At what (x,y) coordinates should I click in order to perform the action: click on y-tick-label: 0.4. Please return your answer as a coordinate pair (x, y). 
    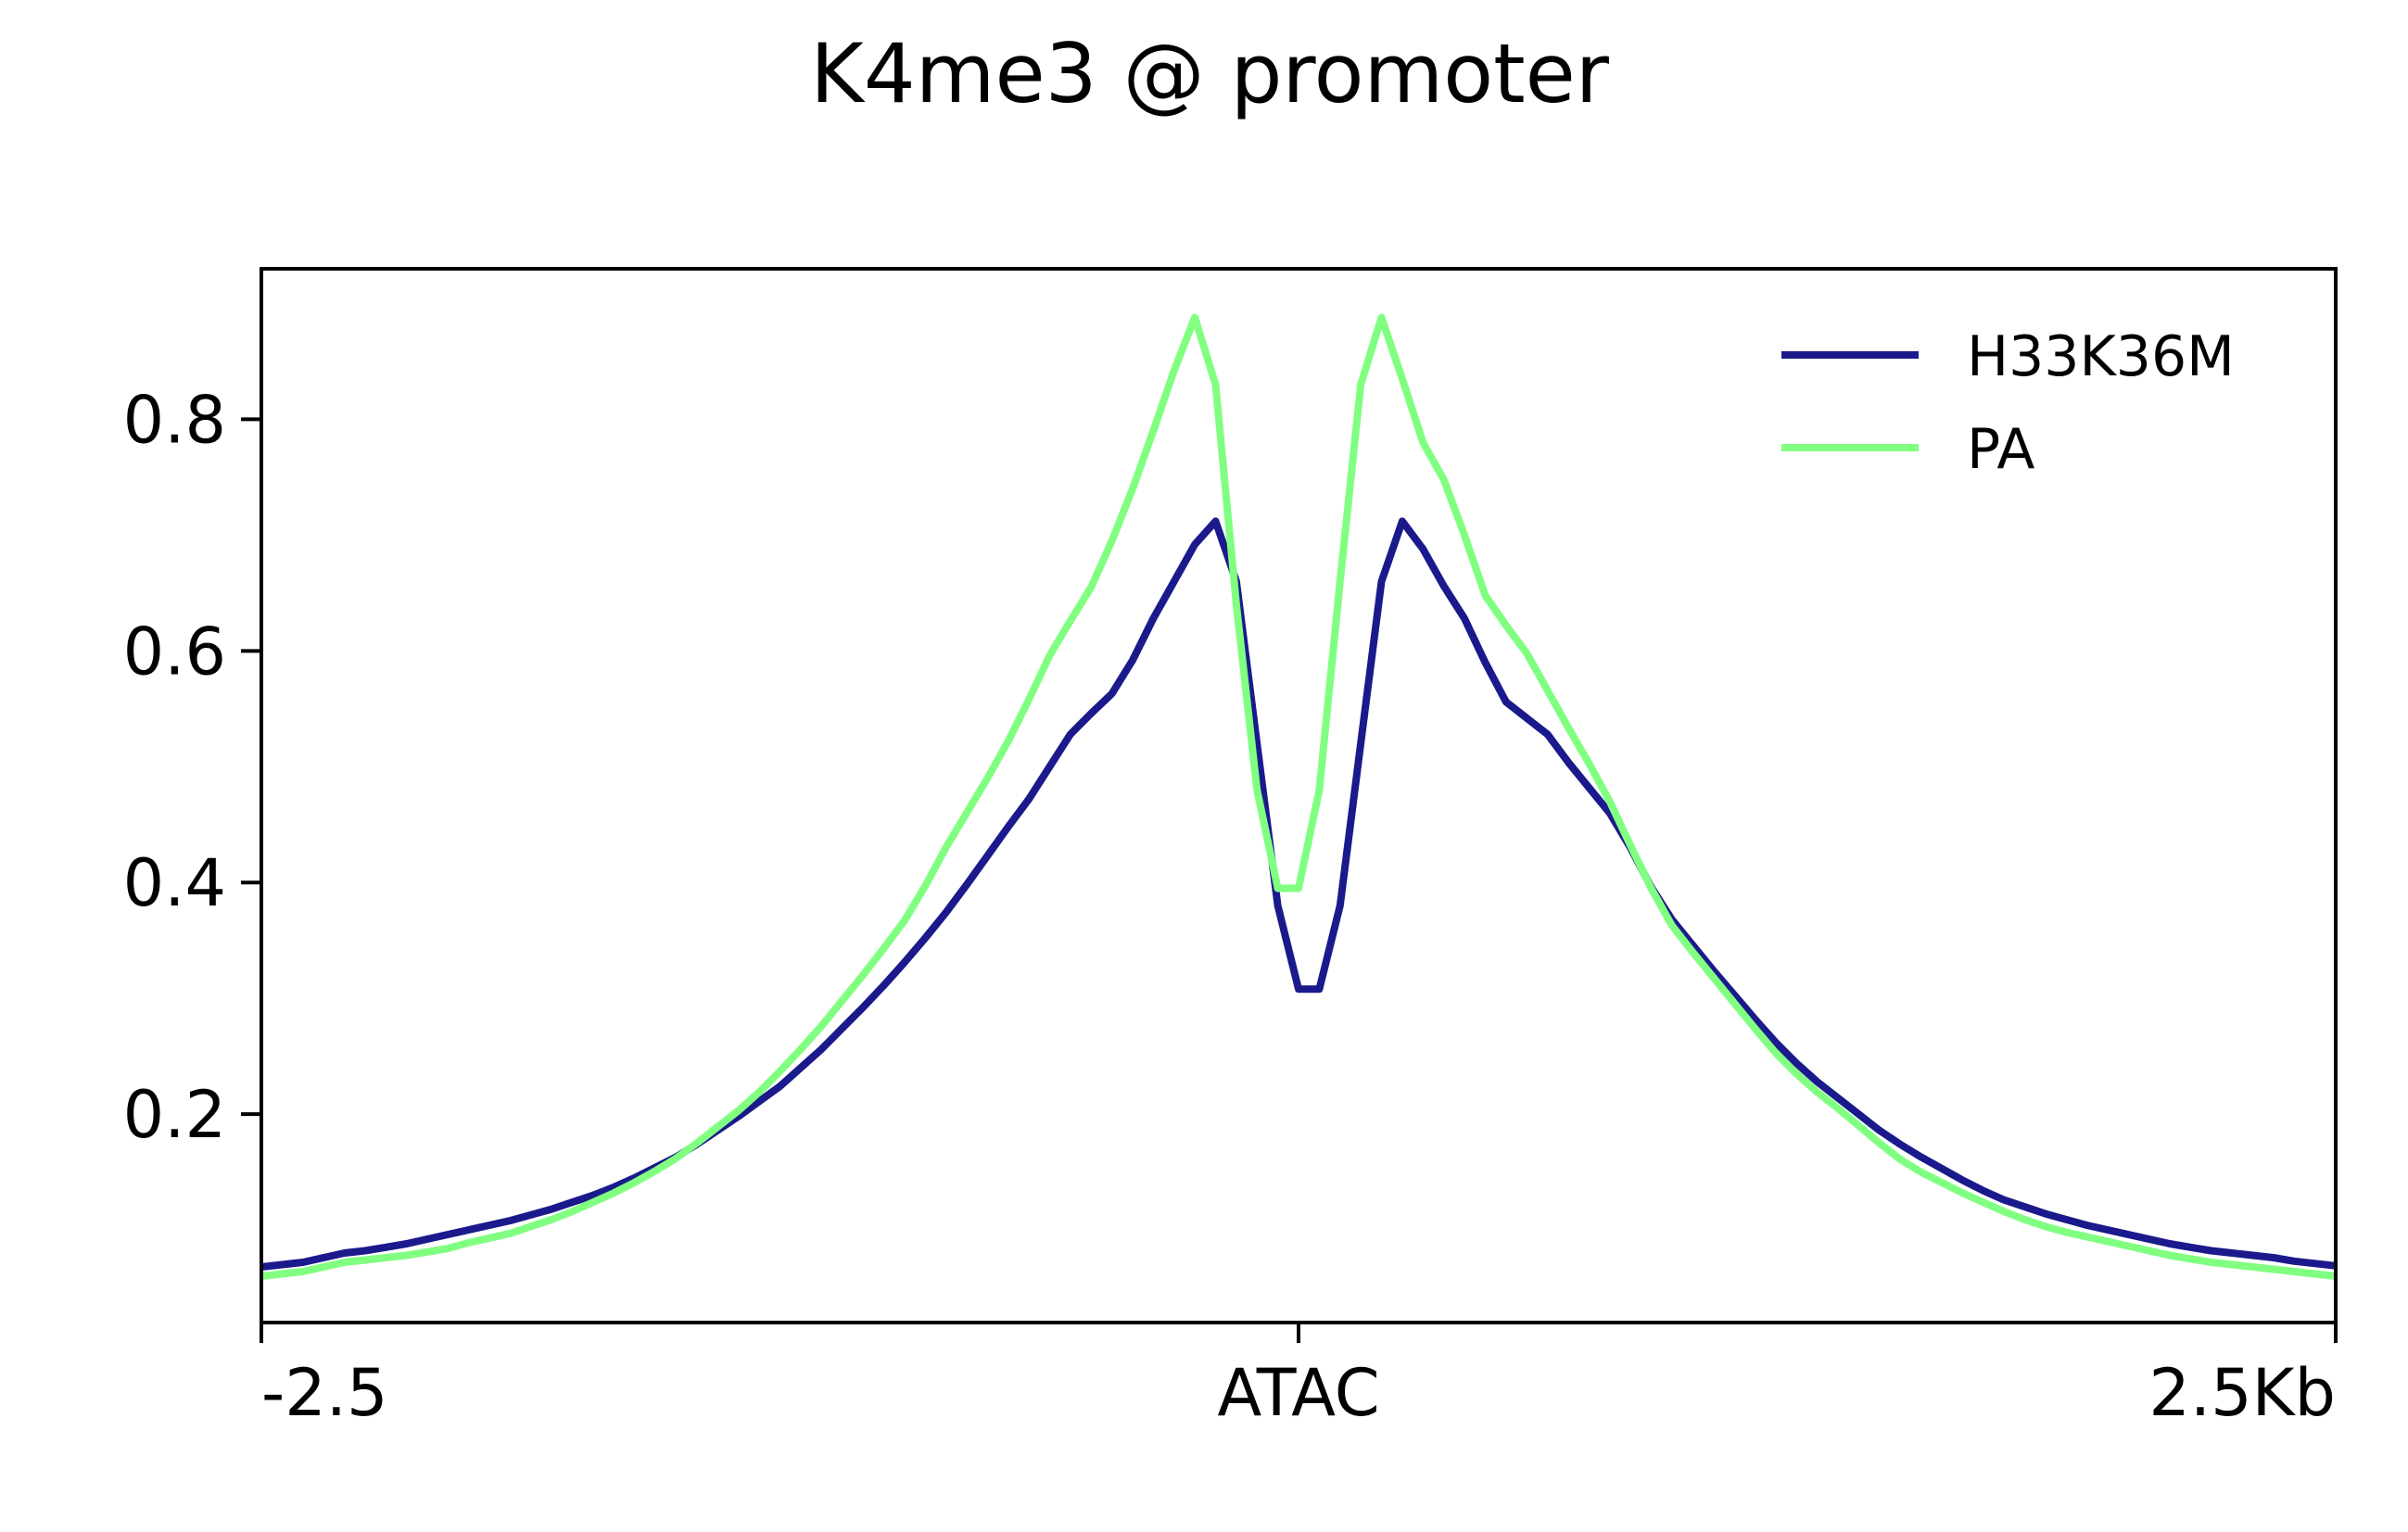
    Looking at the image, I should click on (174, 883).